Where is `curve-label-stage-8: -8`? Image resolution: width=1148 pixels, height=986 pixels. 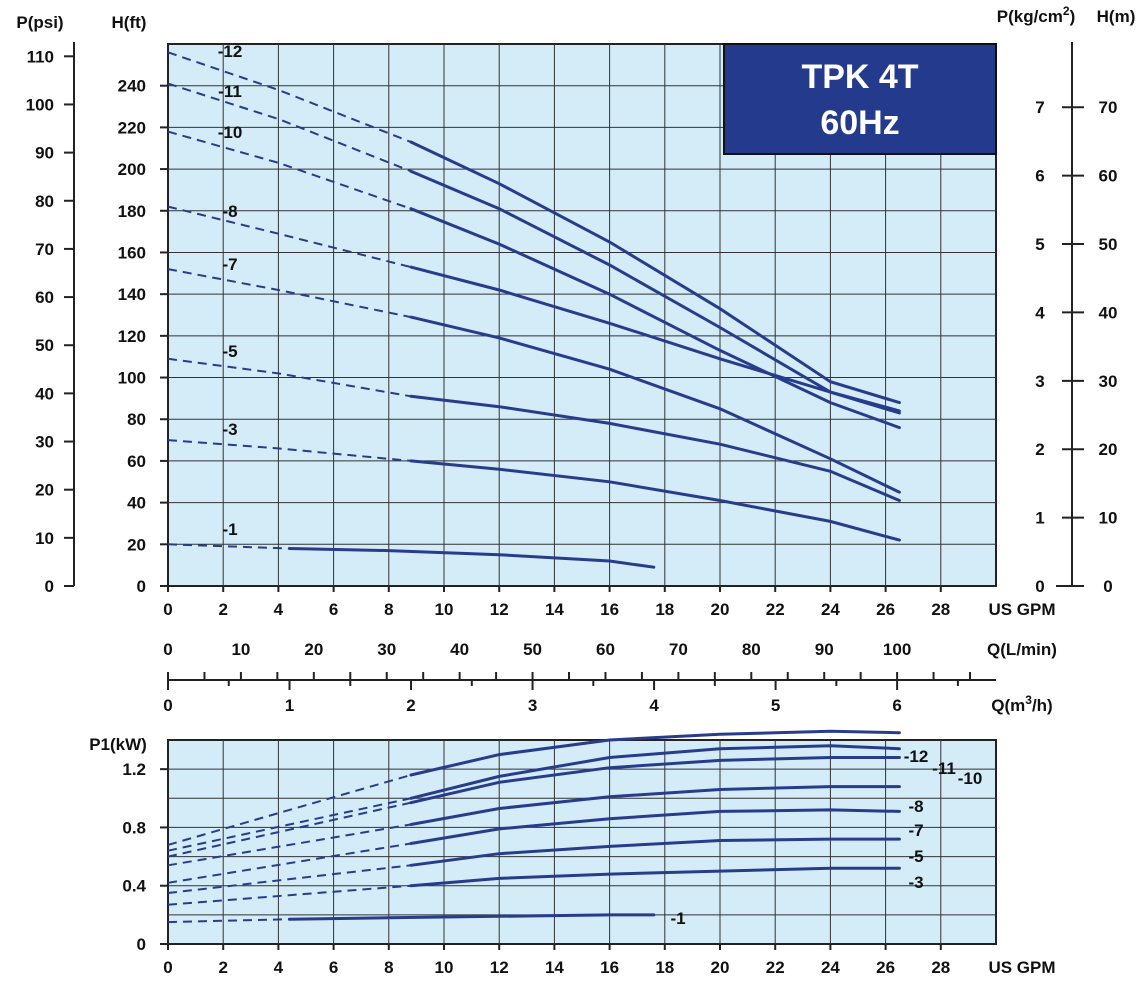
curve-label-stage-8: -8 is located at coordinates (229, 211).